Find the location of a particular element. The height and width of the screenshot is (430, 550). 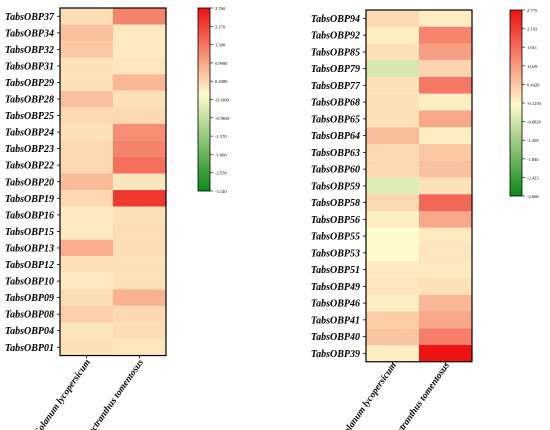

colorbar-tick-label: -2.423 is located at coordinates (533, 177).